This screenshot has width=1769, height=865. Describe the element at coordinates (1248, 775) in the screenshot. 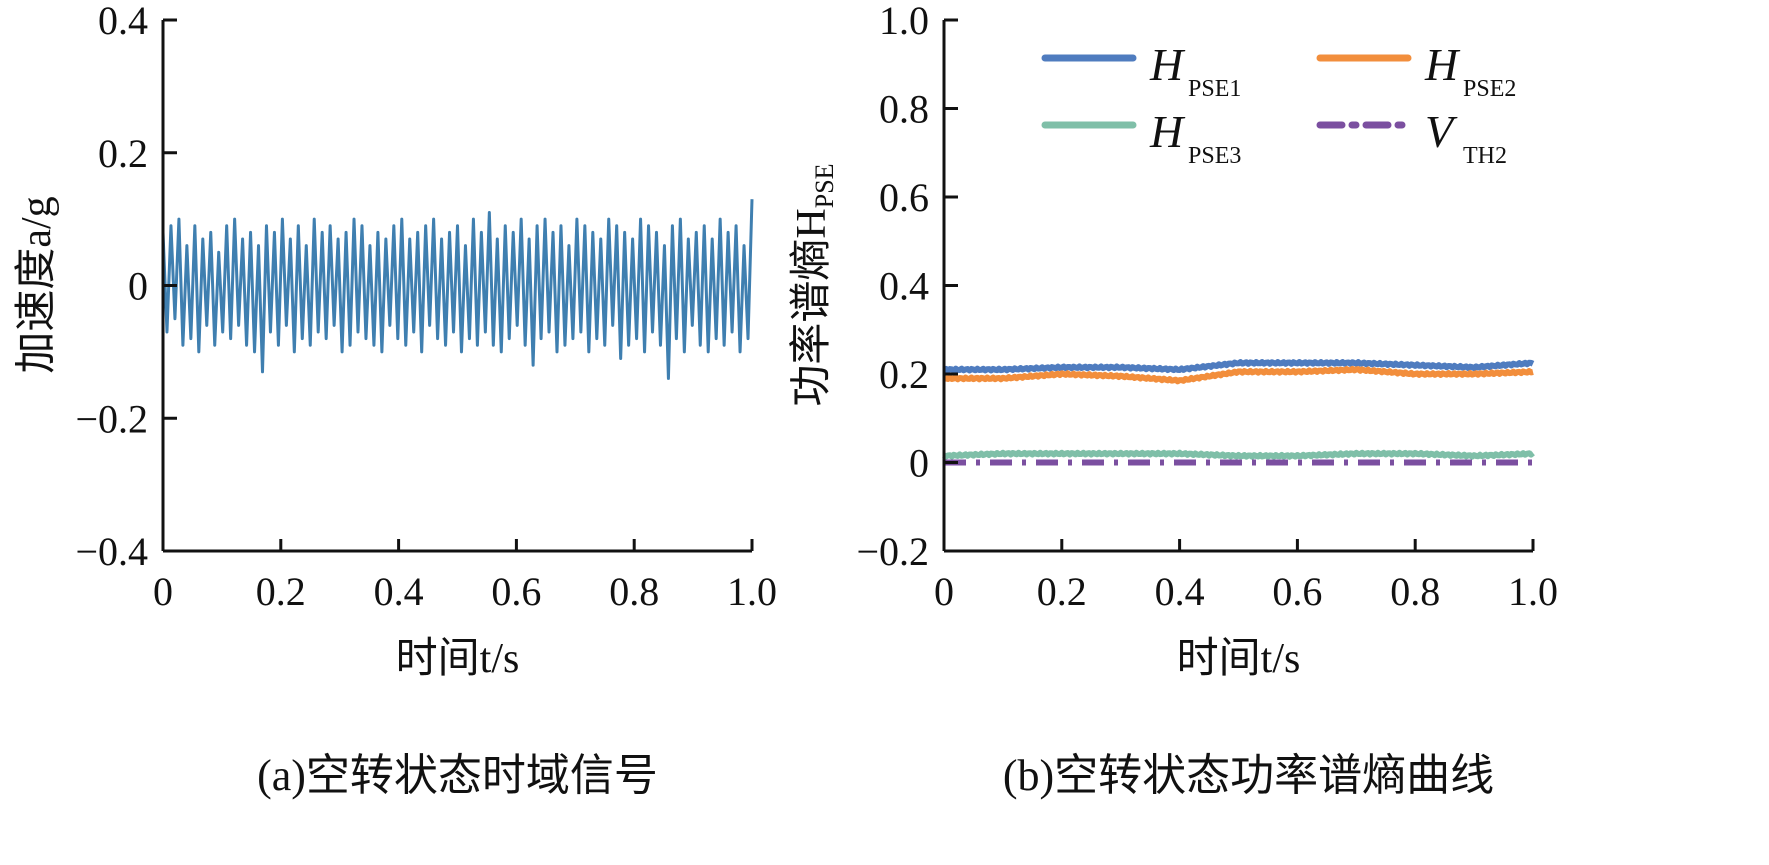

I see `panel-caption: (b)空转状态功率谱熵曲线` at that location.